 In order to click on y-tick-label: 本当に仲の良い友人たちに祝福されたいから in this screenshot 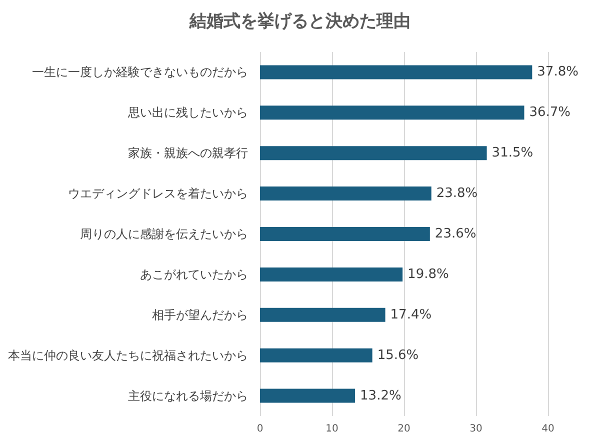, I will do `click(128, 355)`.